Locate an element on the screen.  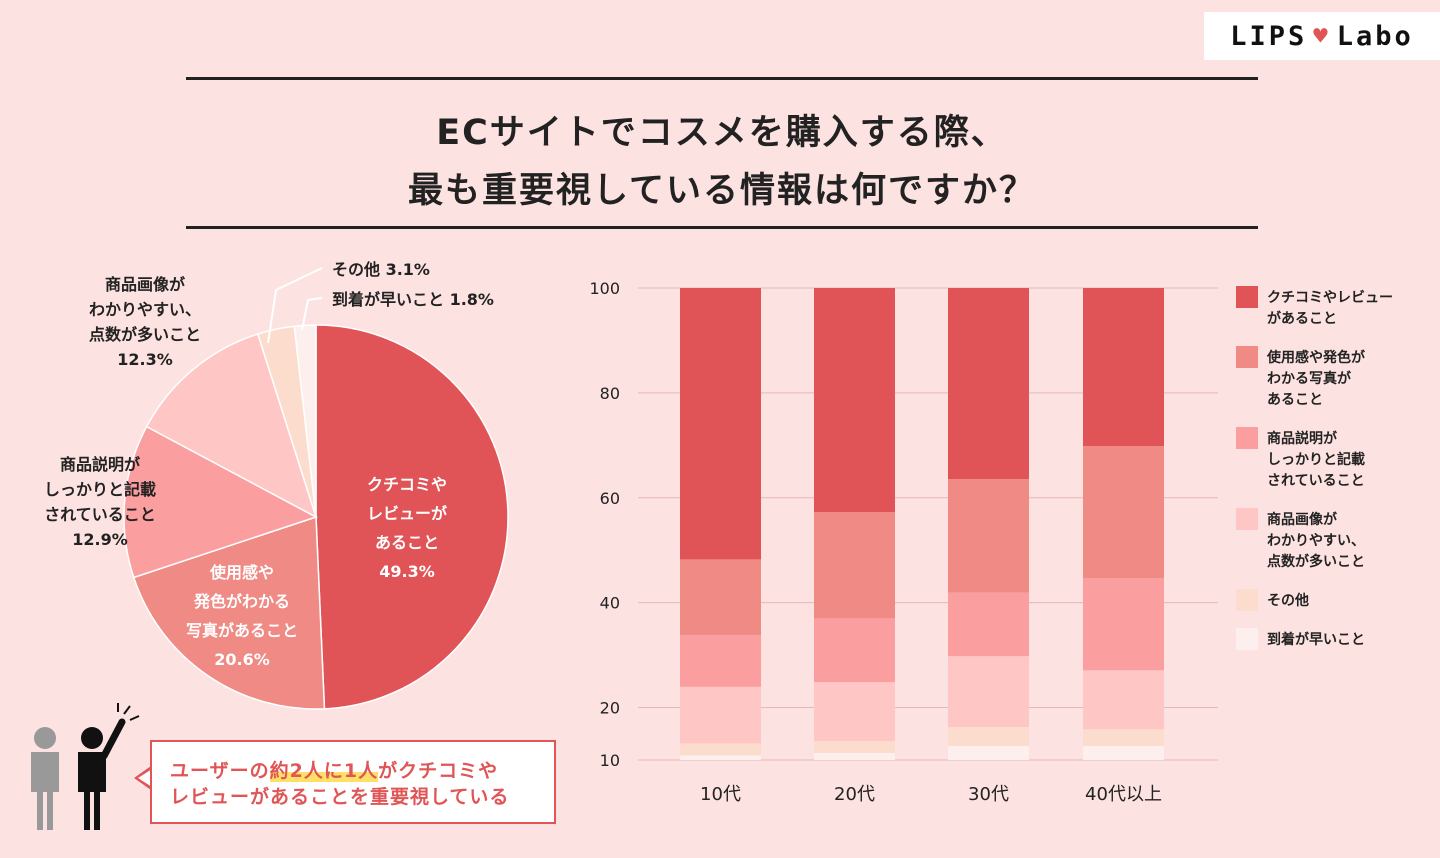
legend-label-gazou: 点数が多いこと is located at coordinates (1316, 561).